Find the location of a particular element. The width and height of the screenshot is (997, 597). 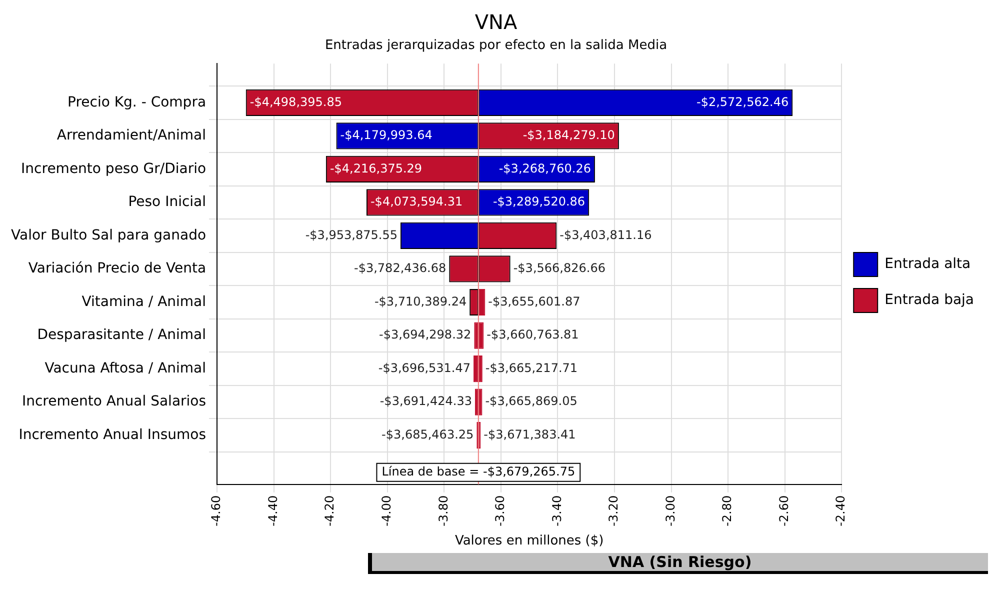

annotation: -$3,403,811.16 is located at coordinates (606, 235).